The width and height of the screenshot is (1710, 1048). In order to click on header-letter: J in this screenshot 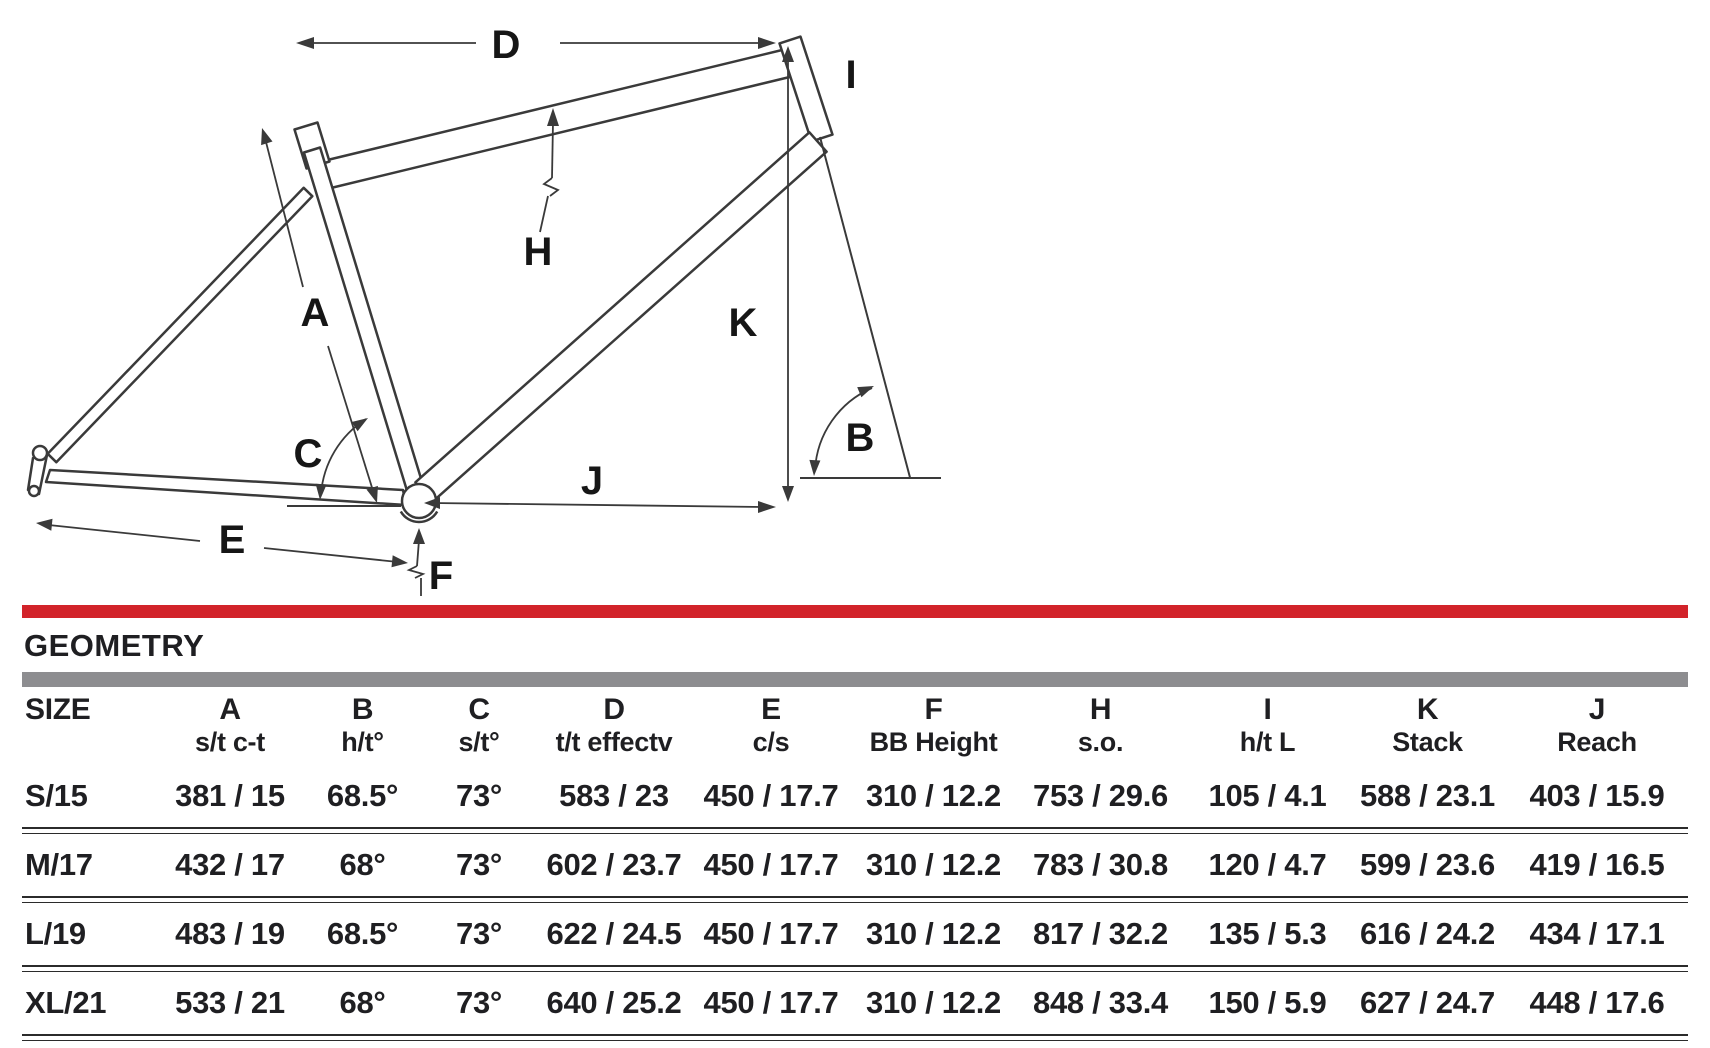, I will do `click(1597, 709)`.